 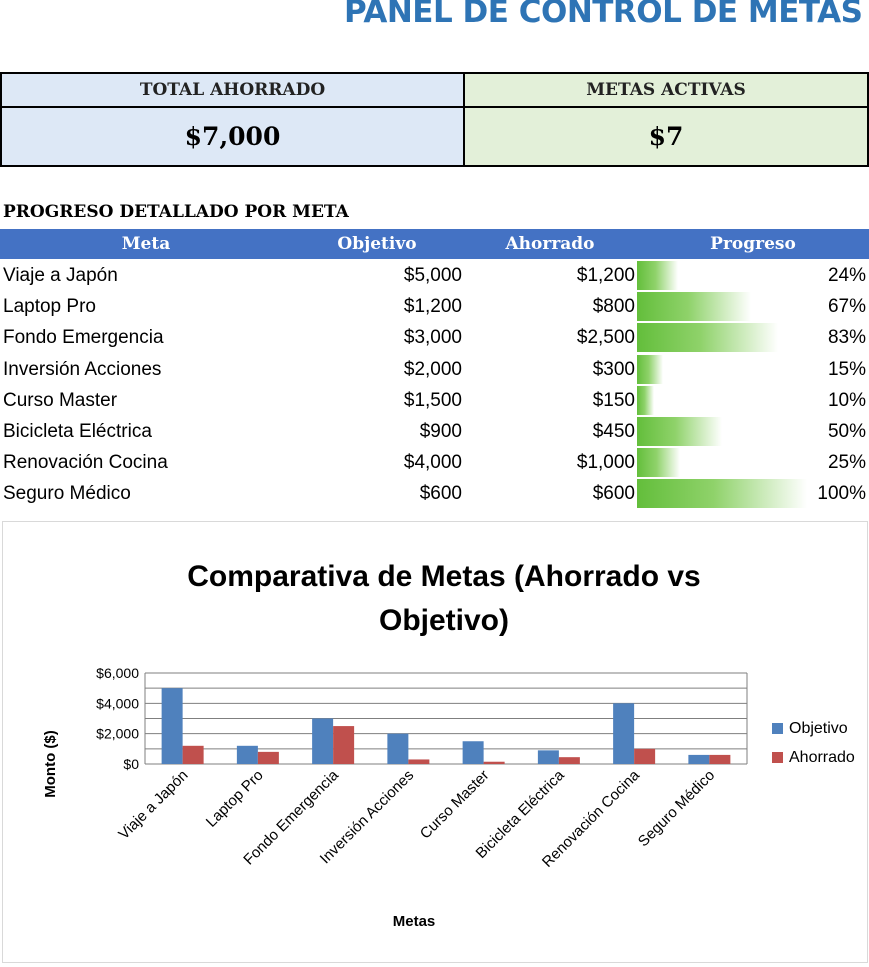 I want to click on kpi-total-ahorrado-value: $7,000, so click(x=232, y=136).